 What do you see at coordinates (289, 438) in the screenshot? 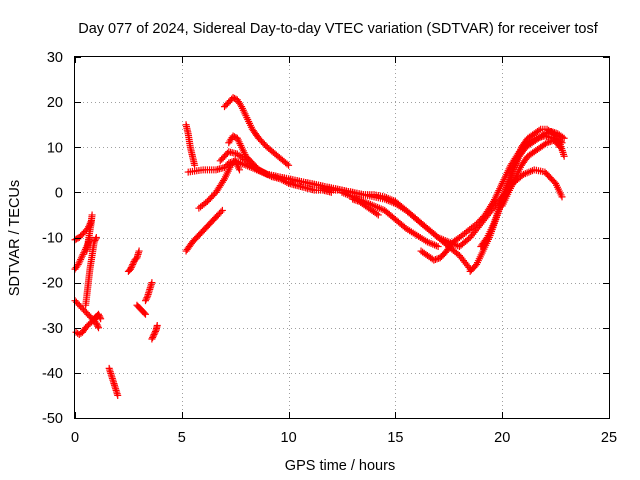
I see `x-tick-label: 10` at bounding box center [289, 438].